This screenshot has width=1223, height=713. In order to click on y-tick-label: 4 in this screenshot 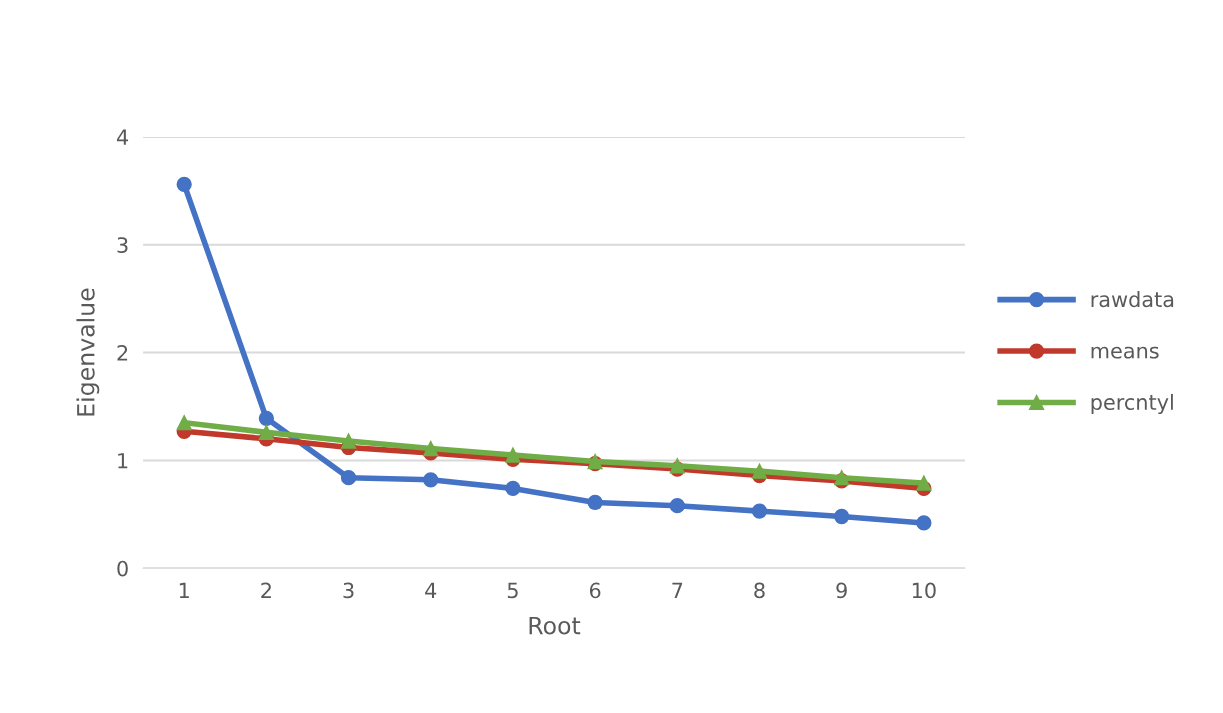, I will do `click(122, 137)`.